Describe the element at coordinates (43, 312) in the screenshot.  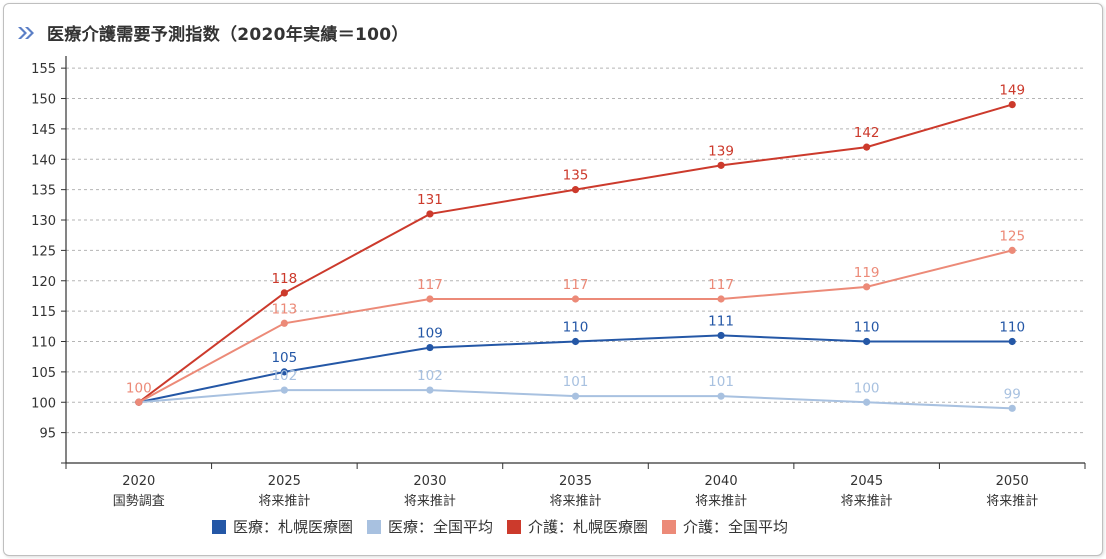
I see `y-tick-label-115: 115` at that location.